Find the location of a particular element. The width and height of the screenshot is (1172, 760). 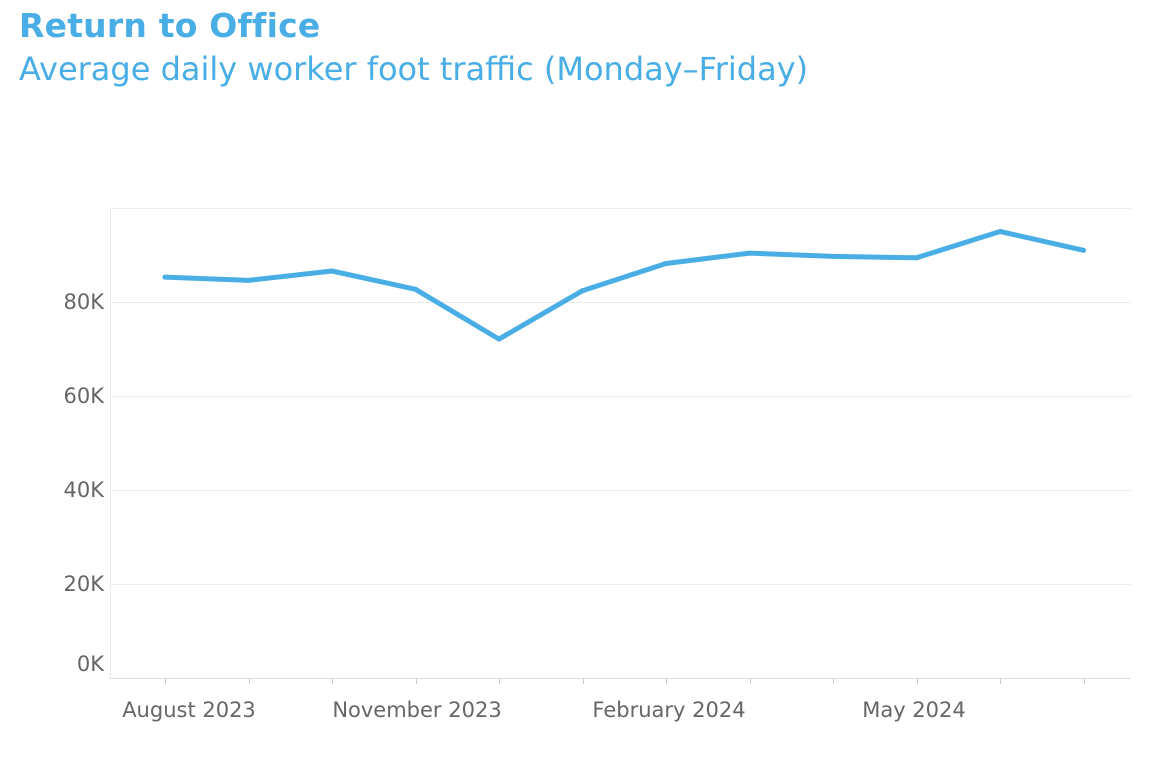

y-tick-label: 20K is located at coordinates (85, 584).